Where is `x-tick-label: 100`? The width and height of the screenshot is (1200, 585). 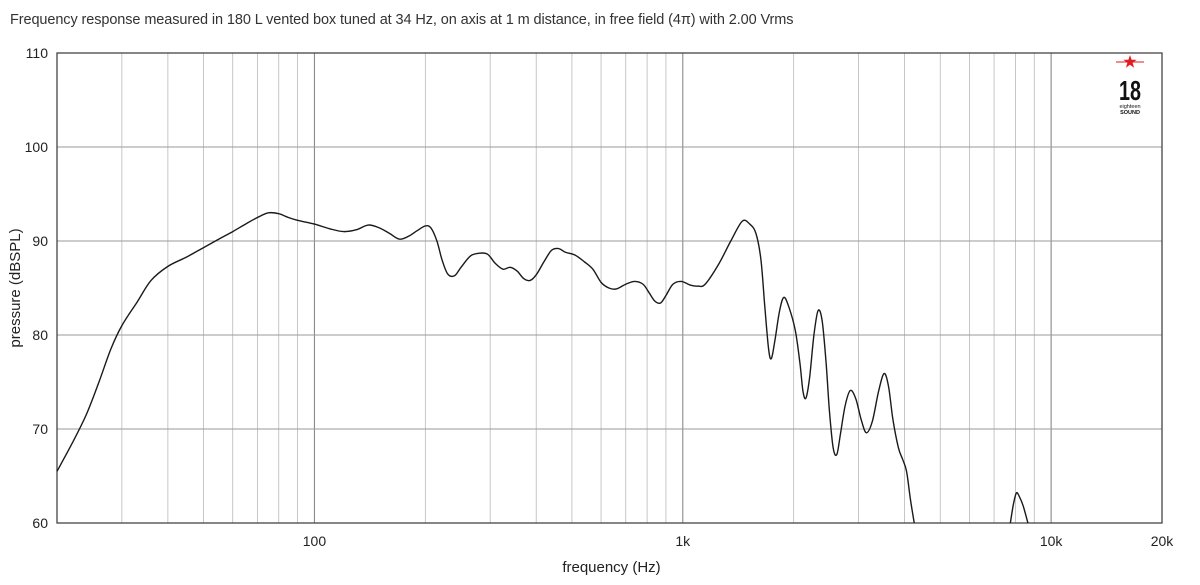 x-tick-label: 100 is located at coordinates (315, 541).